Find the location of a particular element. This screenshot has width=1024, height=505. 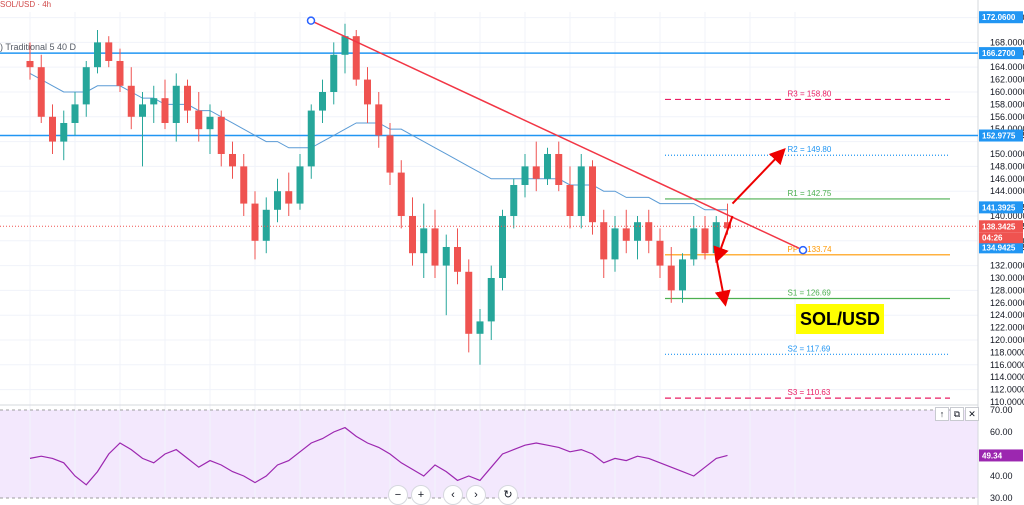

price-axis-label: 122.0000 is located at coordinates (1007, 328).